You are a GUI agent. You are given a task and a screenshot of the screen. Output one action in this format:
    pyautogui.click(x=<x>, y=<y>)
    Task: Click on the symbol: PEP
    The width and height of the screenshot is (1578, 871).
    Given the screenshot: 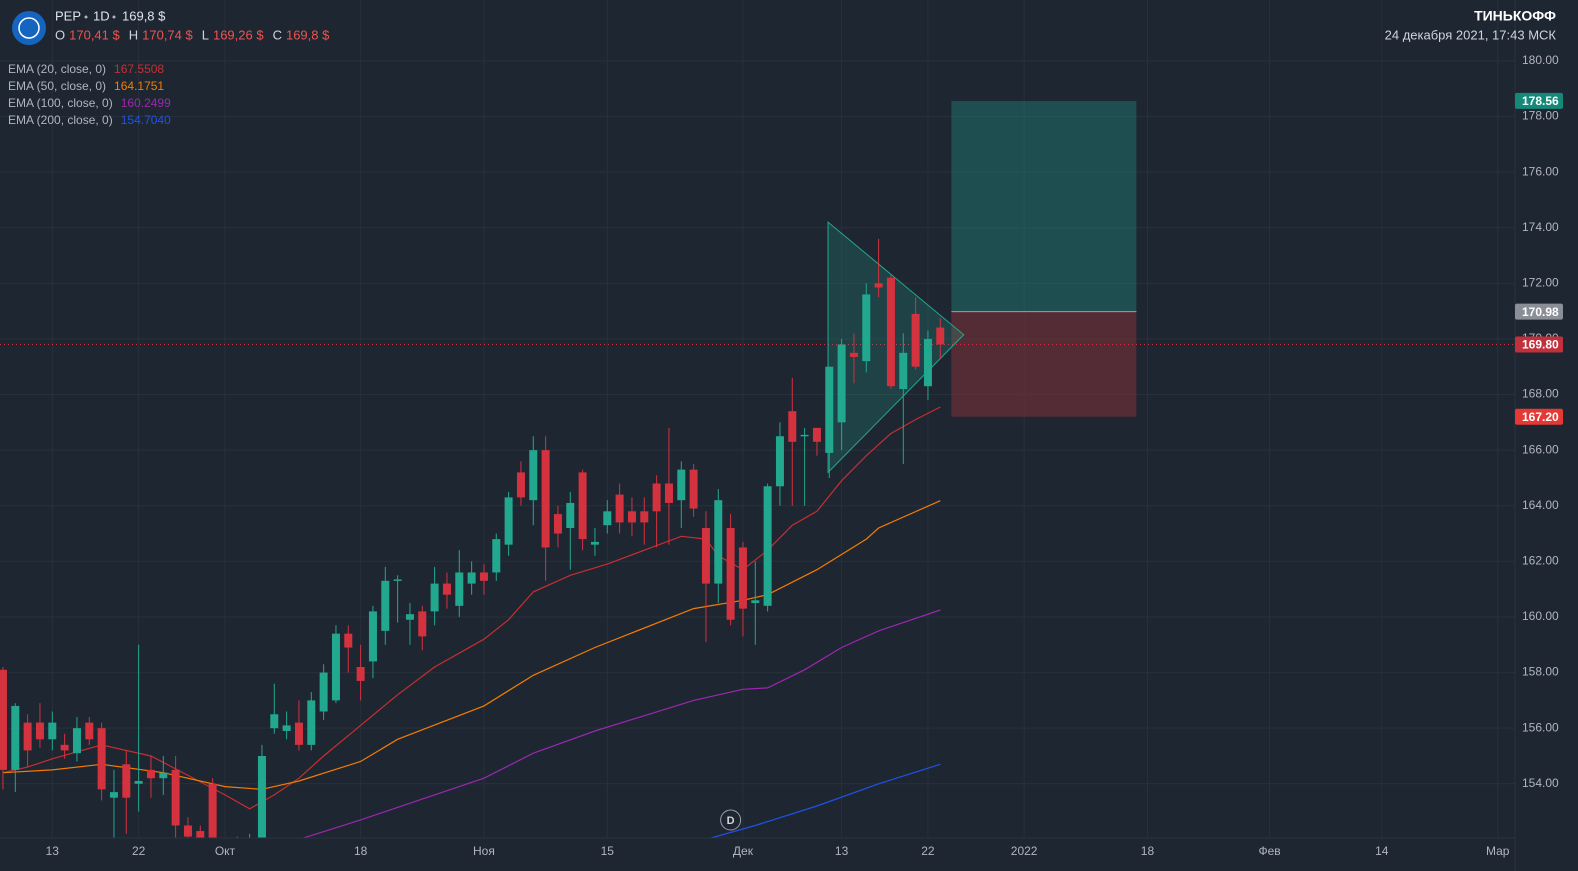 What is the action you would take?
    pyautogui.click(x=68, y=15)
    